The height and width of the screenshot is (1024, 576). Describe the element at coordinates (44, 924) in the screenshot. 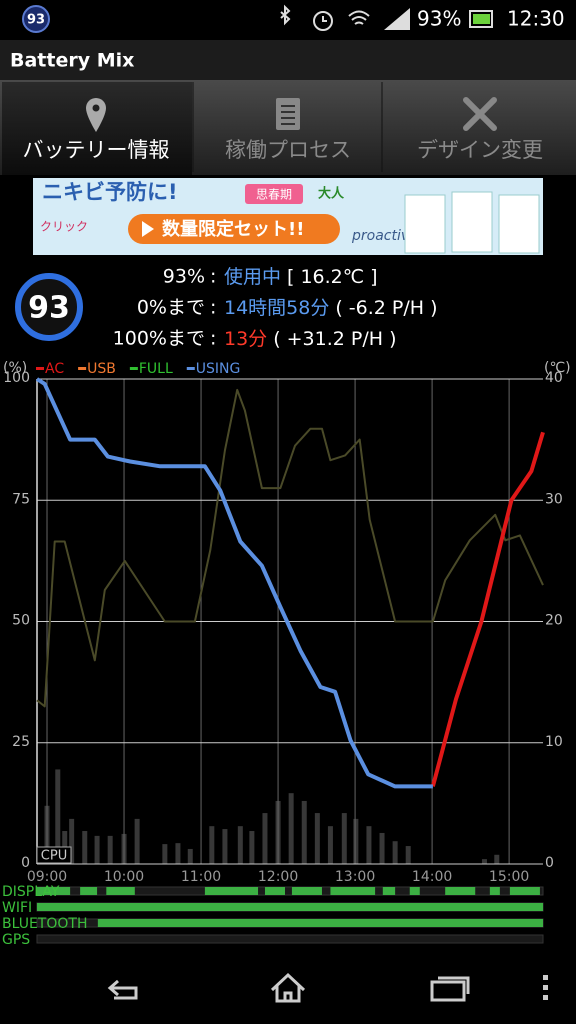

I see `timeline-label: BLUETOOTH` at that location.